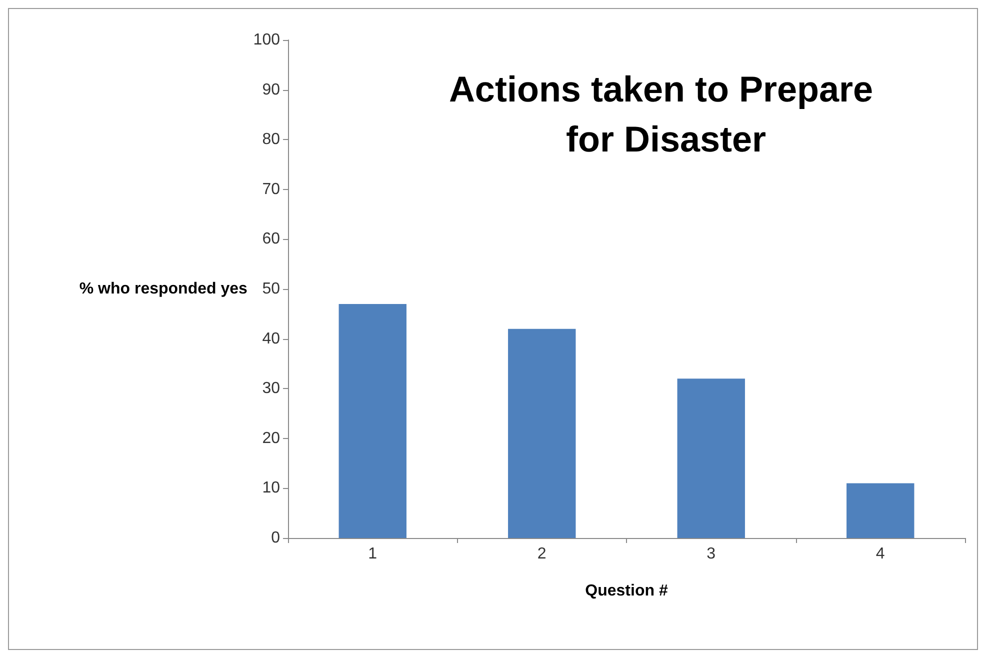  What do you see at coordinates (271, 339) in the screenshot?
I see `y-tick-label: 40` at bounding box center [271, 339].